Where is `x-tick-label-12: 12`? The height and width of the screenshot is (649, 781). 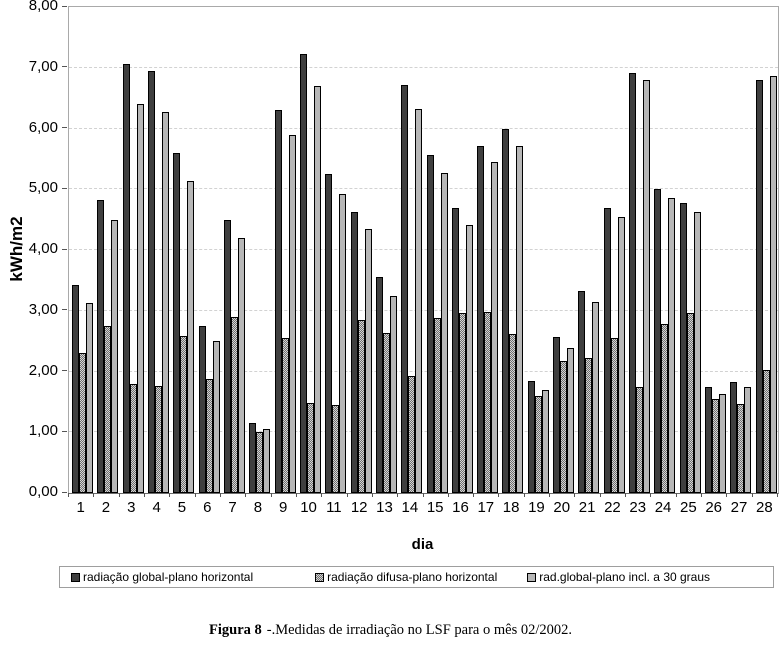
x-tick-label-12: 12 is located at coordinates (359, 507).